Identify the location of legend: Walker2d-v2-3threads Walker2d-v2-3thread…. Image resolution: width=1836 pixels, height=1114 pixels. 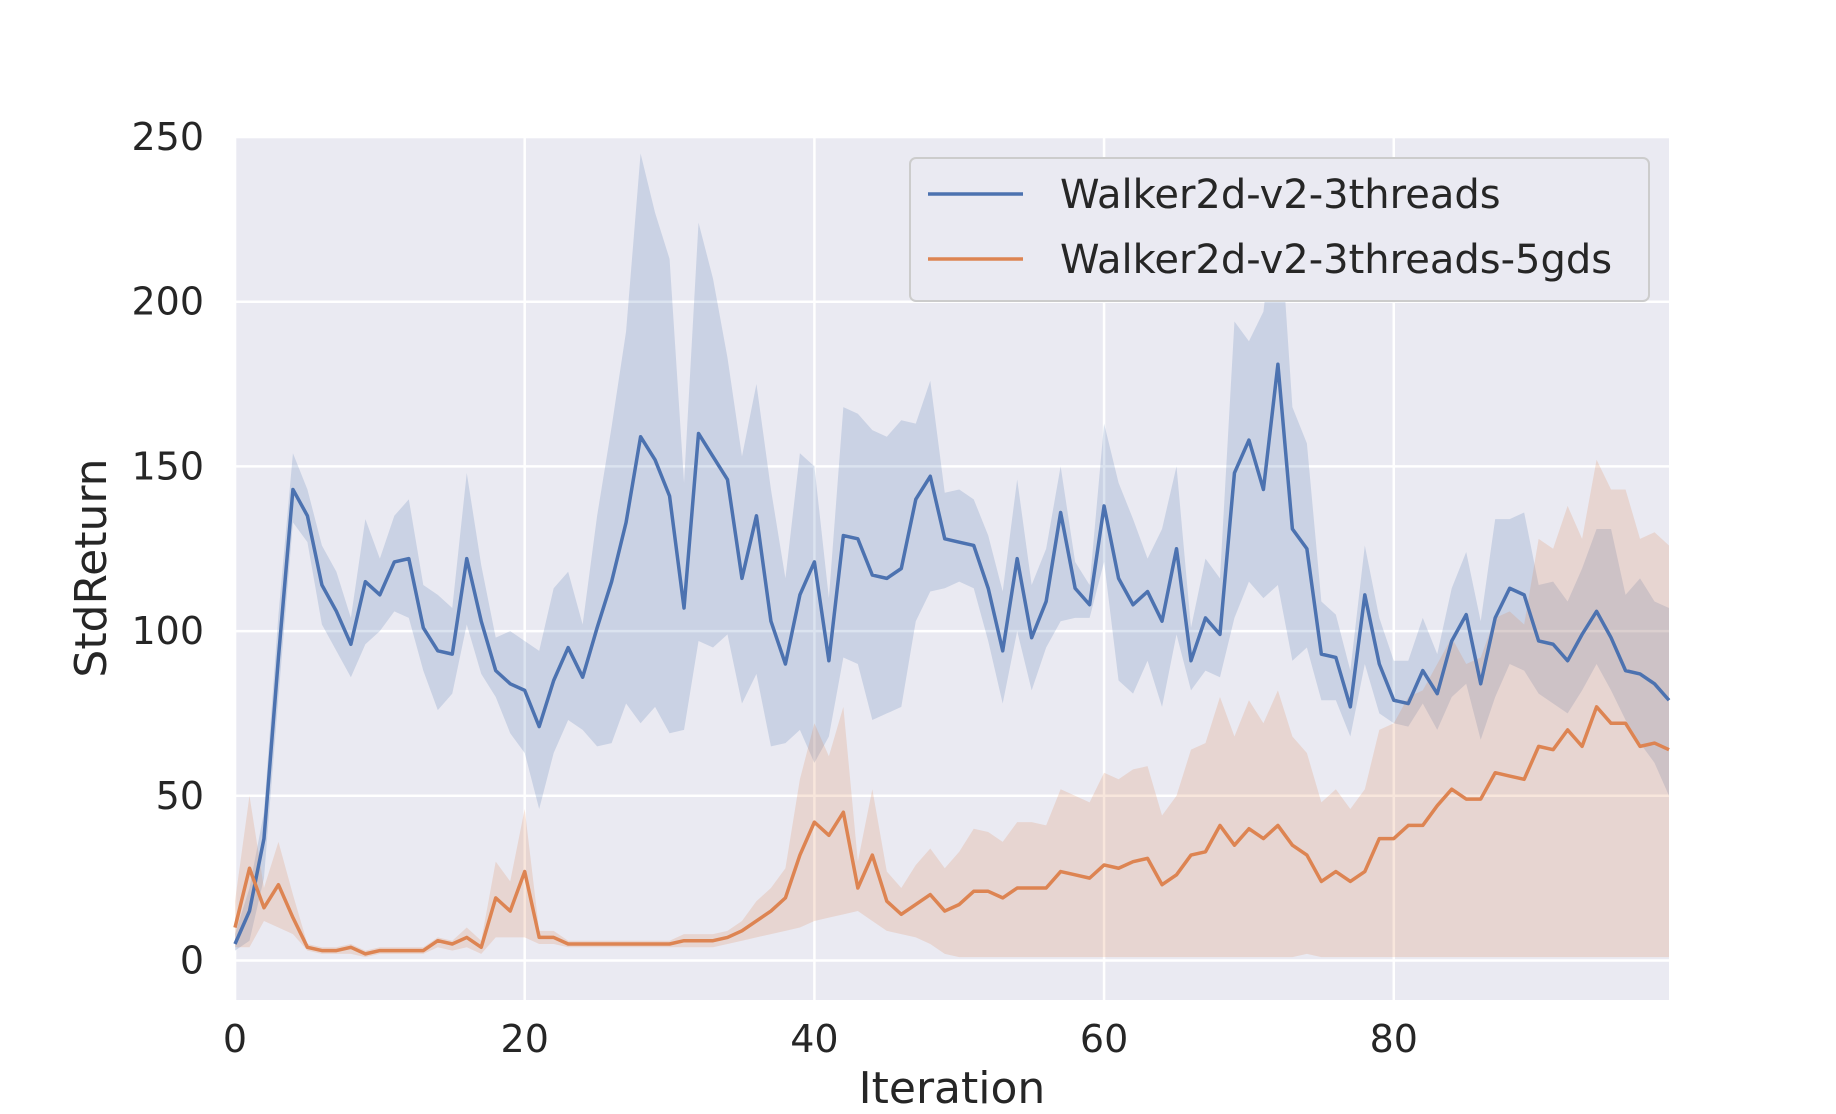
(1279, 229).